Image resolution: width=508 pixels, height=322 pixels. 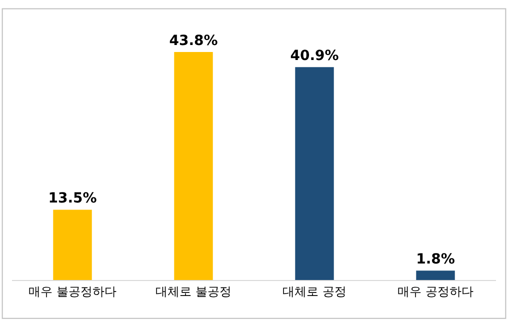 What do you see at coordinates (193, 41) in the screenshot?
I see `data-label: 43.8%` at bounding box center [193, 41].